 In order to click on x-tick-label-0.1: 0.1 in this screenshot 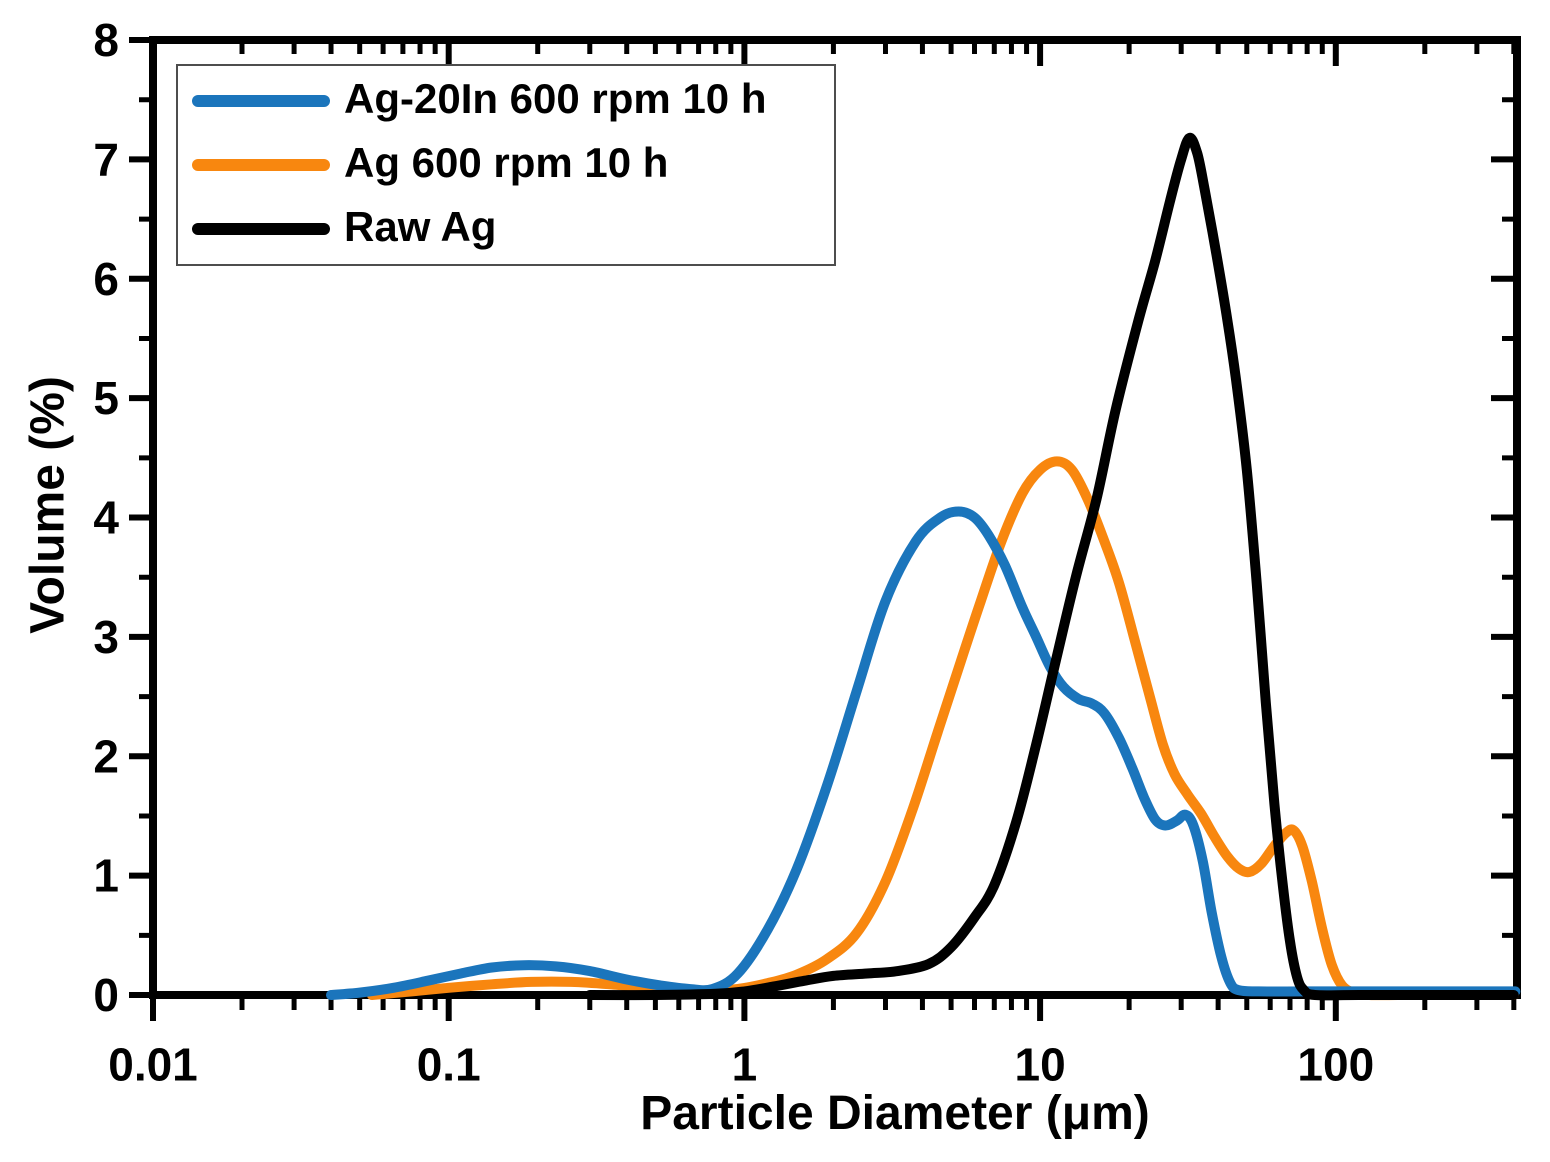, I will do `click(449, 1065)`.